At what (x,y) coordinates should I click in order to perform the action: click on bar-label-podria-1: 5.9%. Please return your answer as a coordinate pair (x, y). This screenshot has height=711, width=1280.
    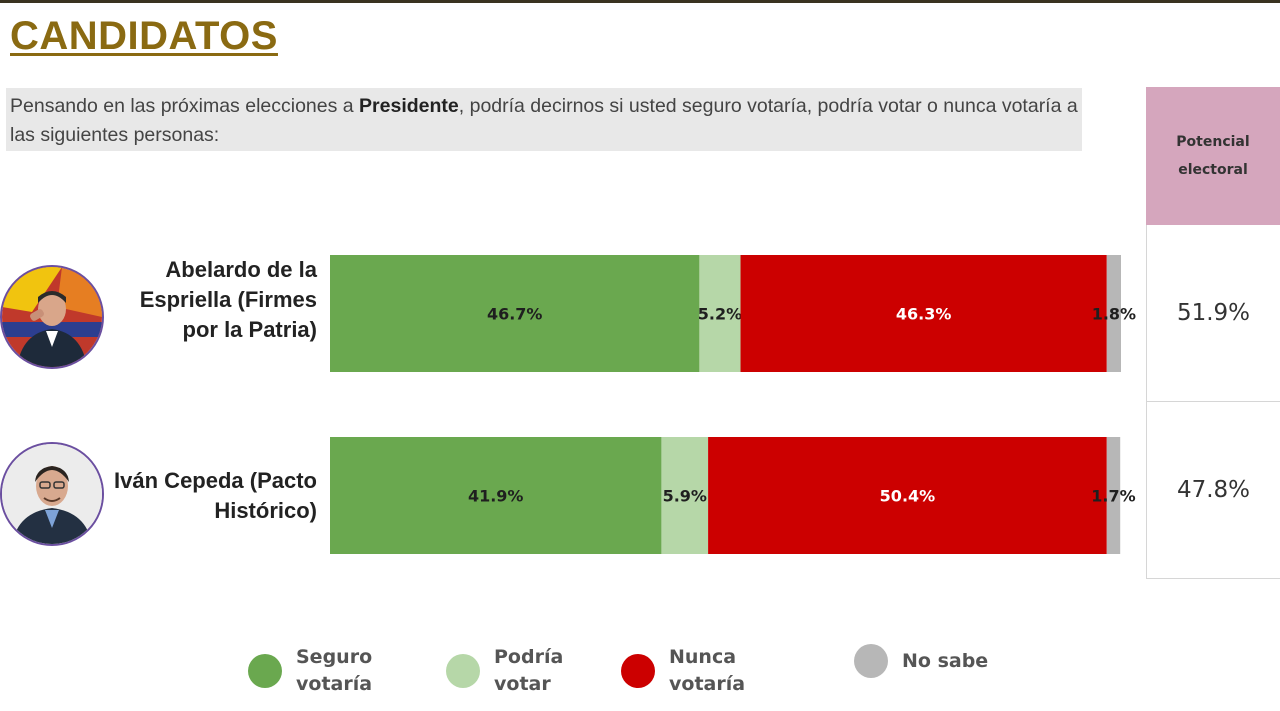
    Looking at the image, I should click on (685, 496).